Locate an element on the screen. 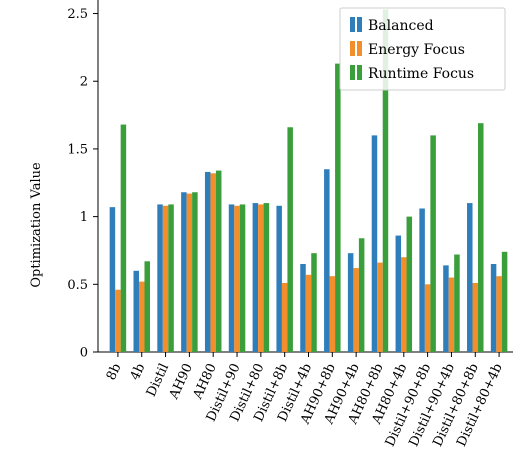 The width and height of the screenshot is (513, 471). legend: Balanced Energy Focus Runtime Focus is located at coordinates (422, 49).